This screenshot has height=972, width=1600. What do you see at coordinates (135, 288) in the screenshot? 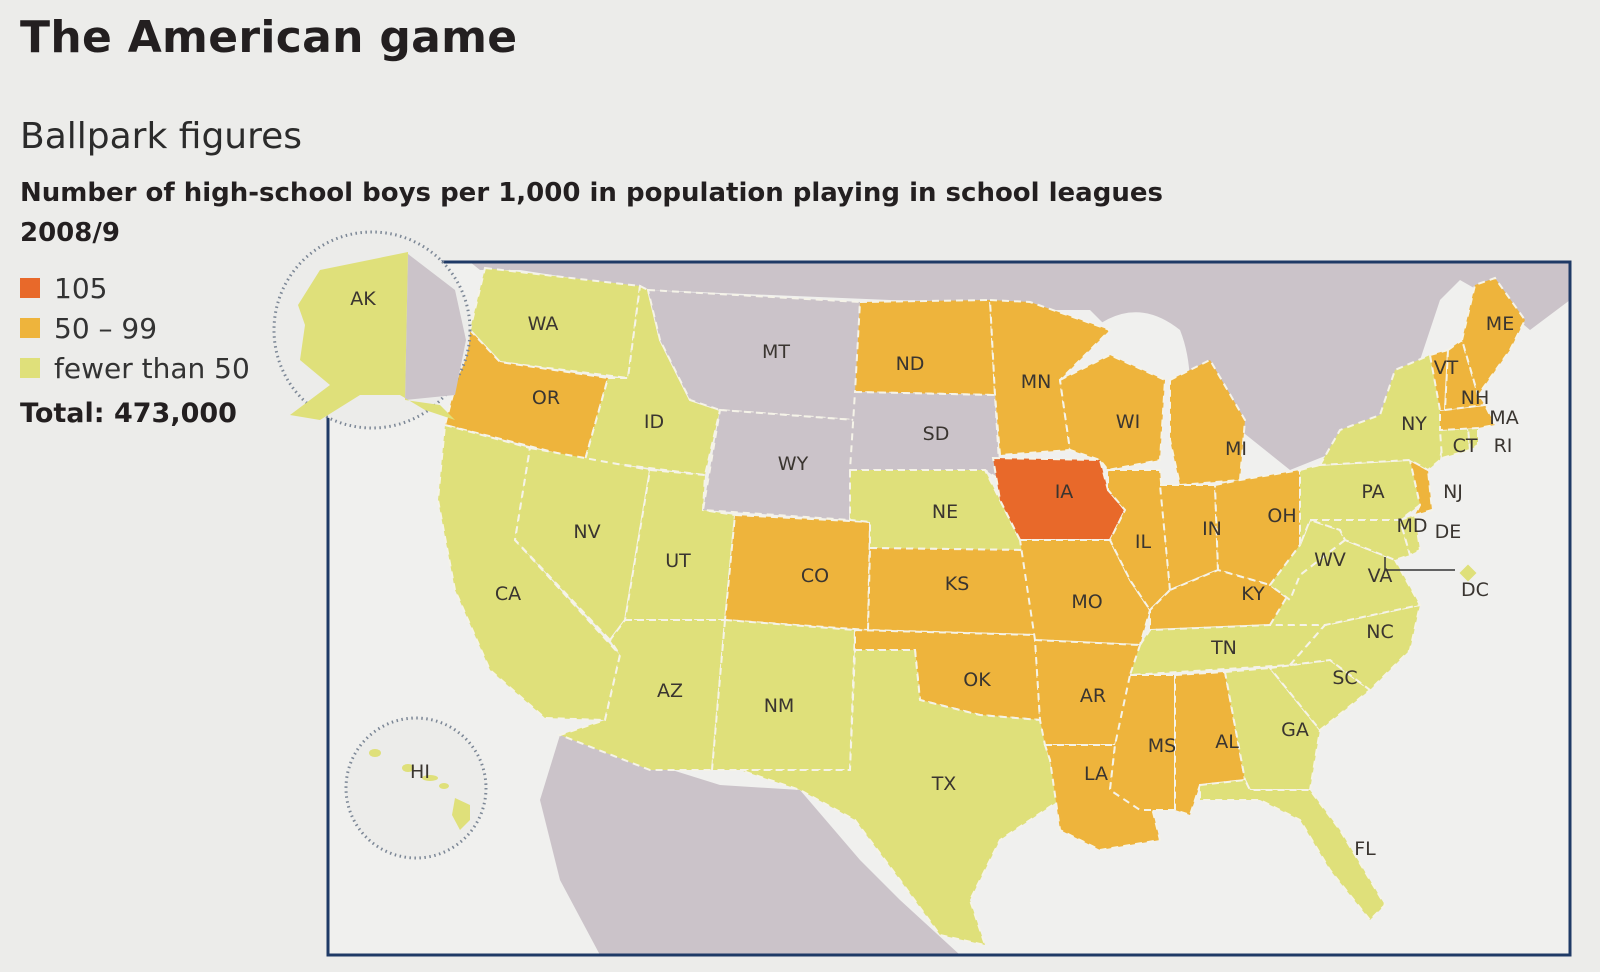
I see `legend-item-105: 105` at bounding box center [135, 288].